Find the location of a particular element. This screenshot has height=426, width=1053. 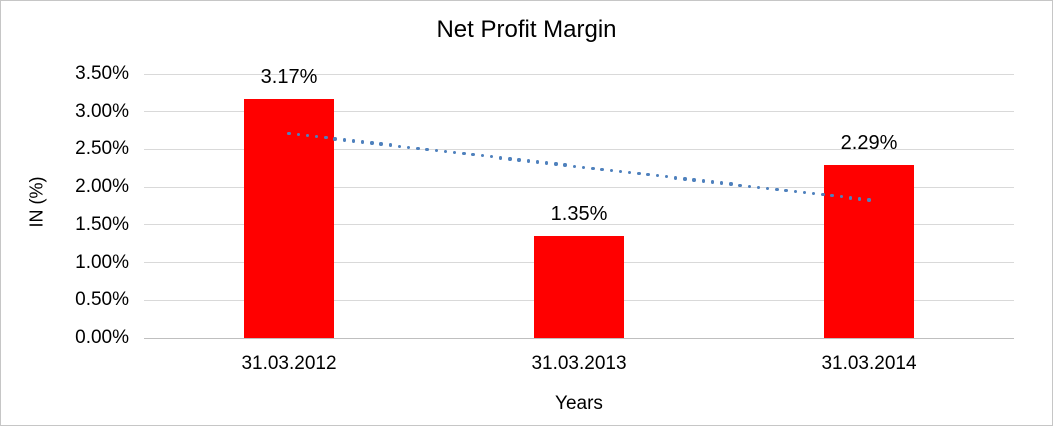

bar-31.03.2014 is located at coordinates (869, 251).